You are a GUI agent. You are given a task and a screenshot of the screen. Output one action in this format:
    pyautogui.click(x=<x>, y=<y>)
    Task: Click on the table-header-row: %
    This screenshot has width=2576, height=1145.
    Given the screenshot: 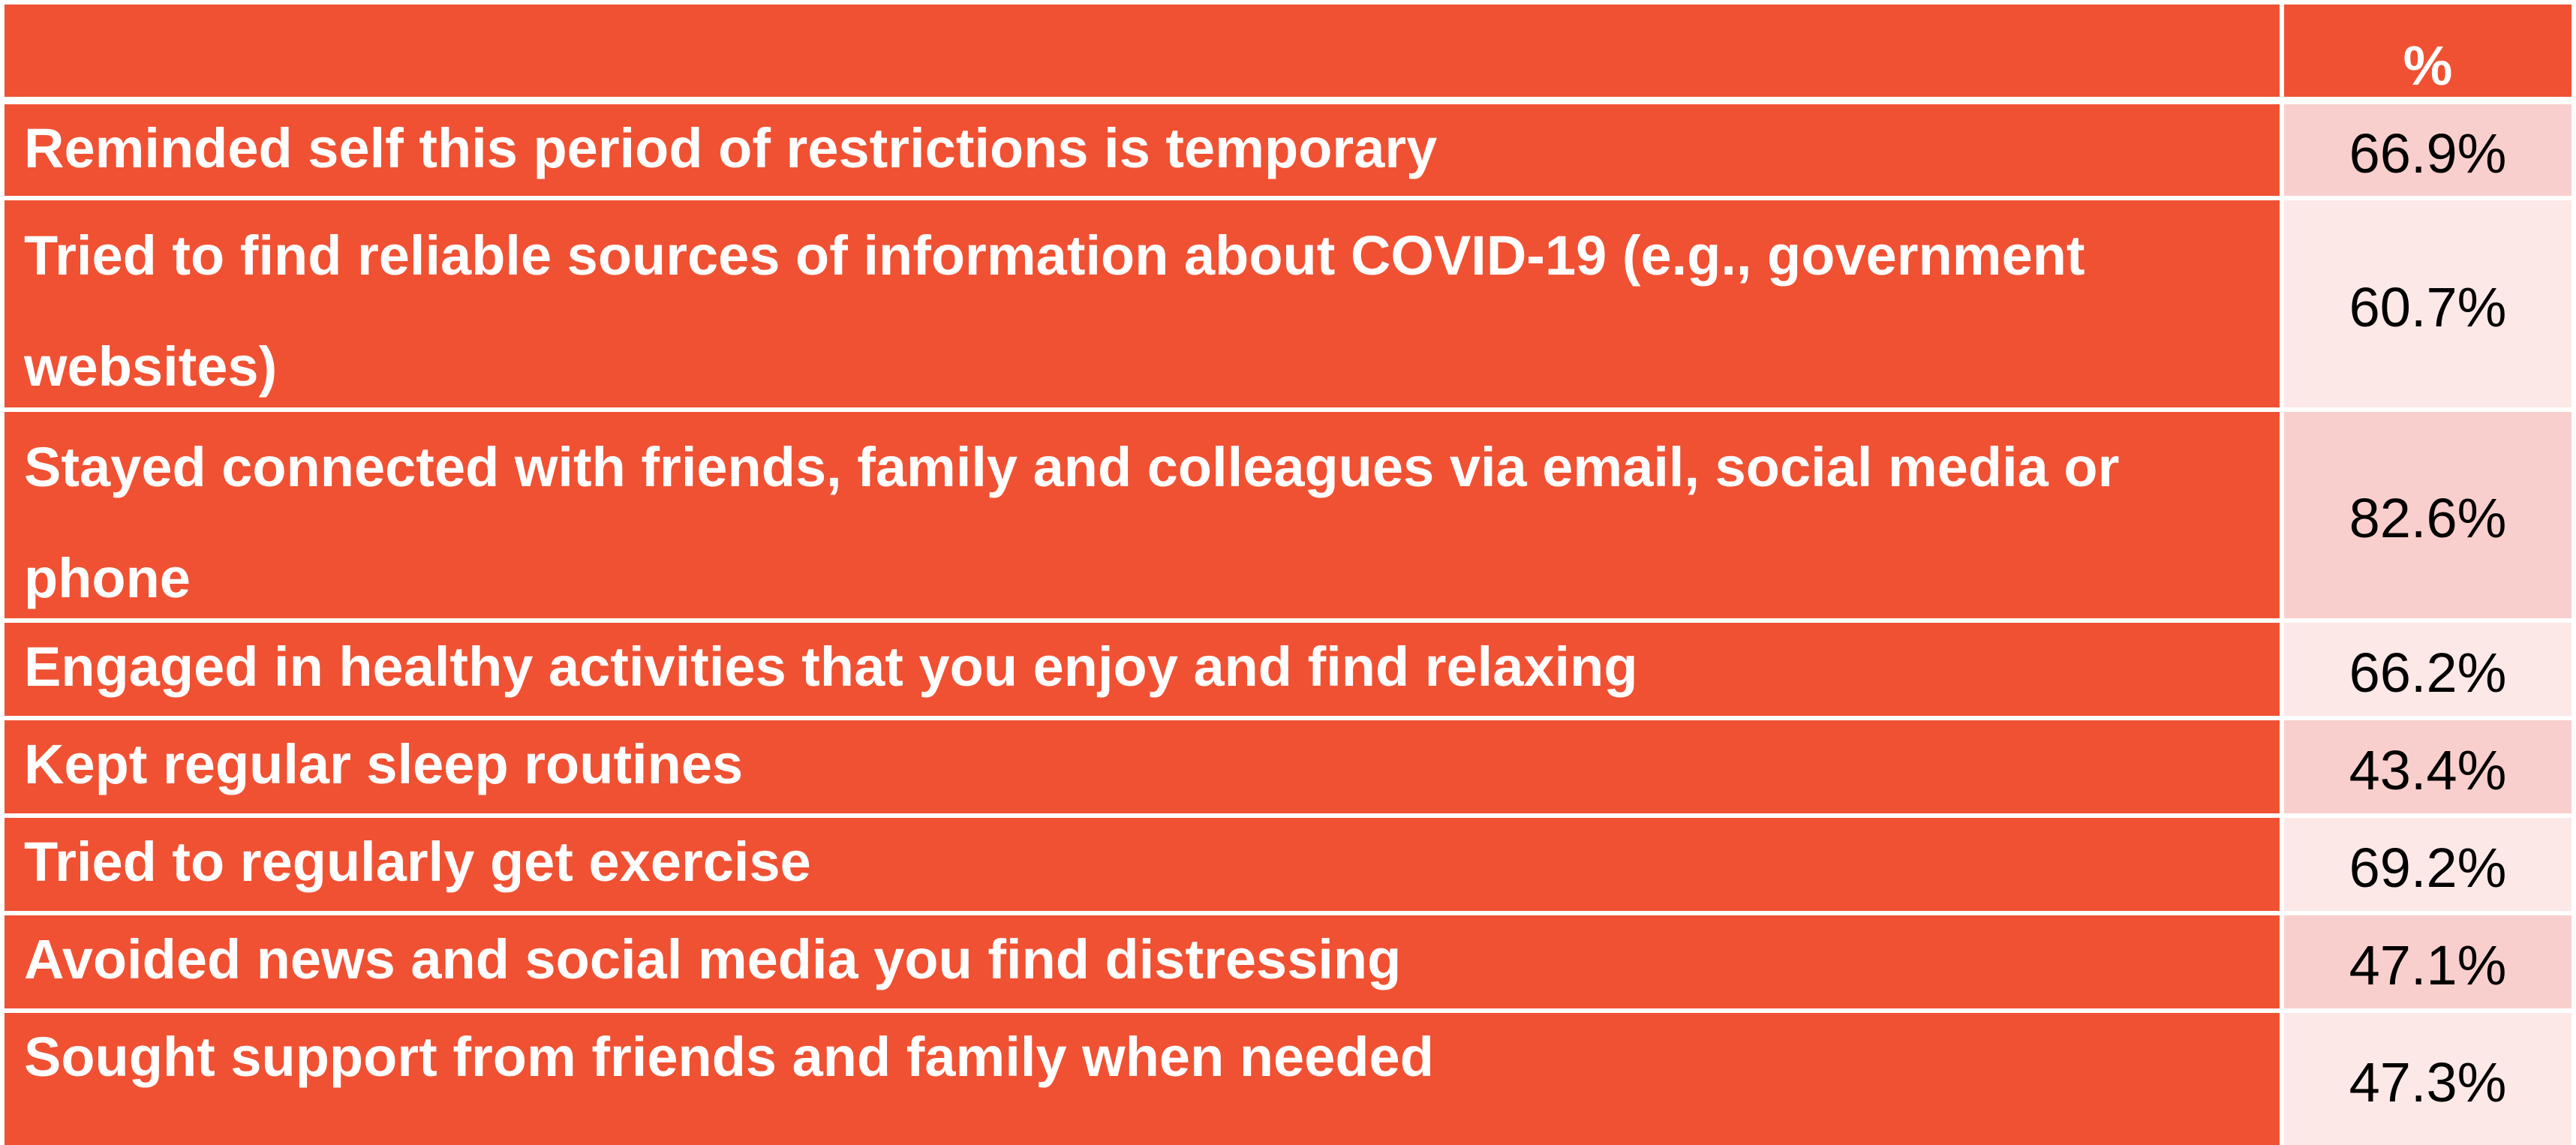 What is the action you would take?
    pyautogui.click(x=1288, y=51)
    